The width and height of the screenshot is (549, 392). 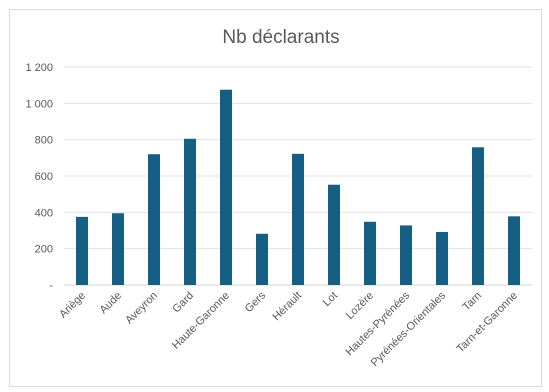 What do you see at coordinates (280, 37) in the screenshot?
I see `chart-title: Nb déclarants` at bounding box center [280, 37].